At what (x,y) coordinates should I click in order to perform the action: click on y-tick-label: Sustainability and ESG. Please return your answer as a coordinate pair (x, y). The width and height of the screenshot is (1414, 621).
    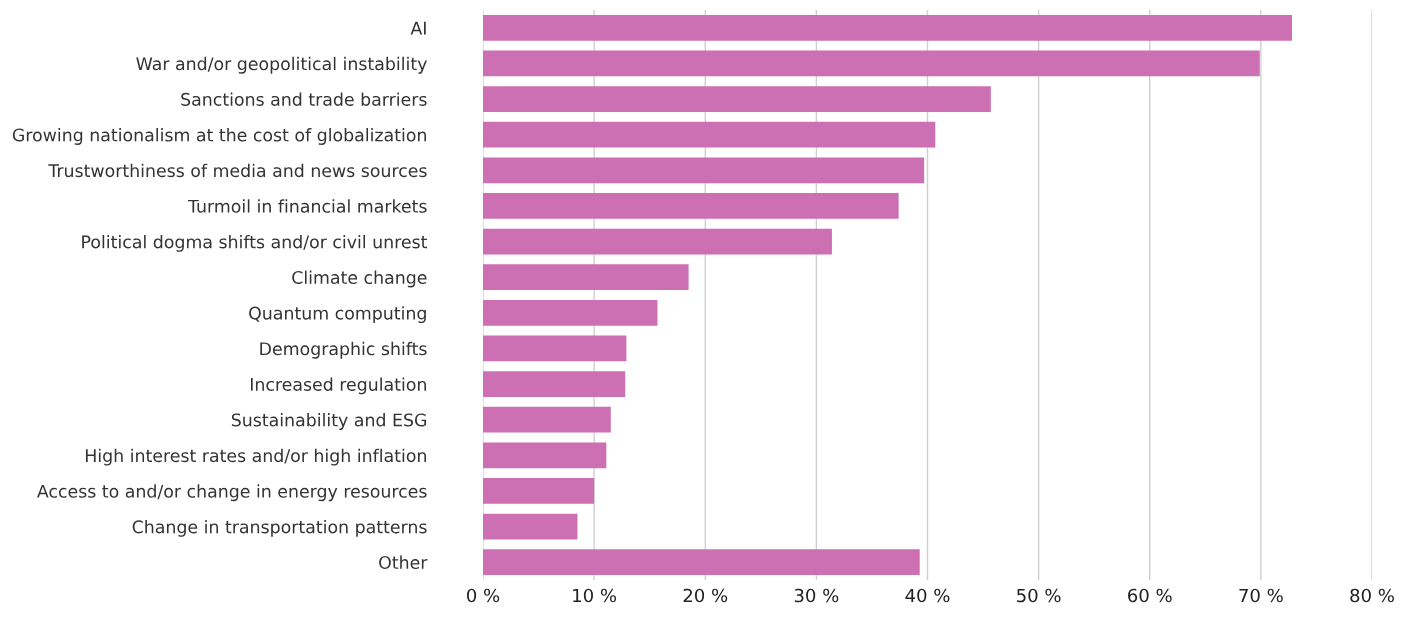
    Looking at the image, I should click on (329, 421).